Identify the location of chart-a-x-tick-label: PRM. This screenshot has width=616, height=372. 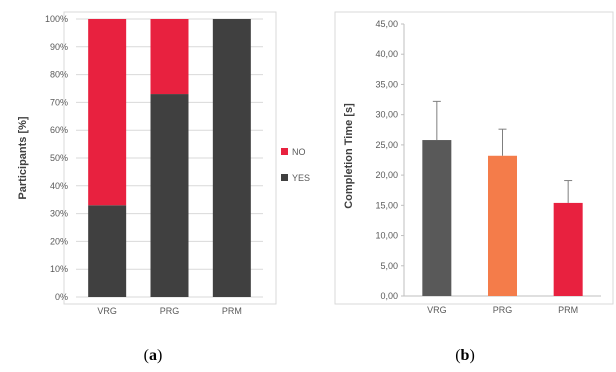
(232, 311).